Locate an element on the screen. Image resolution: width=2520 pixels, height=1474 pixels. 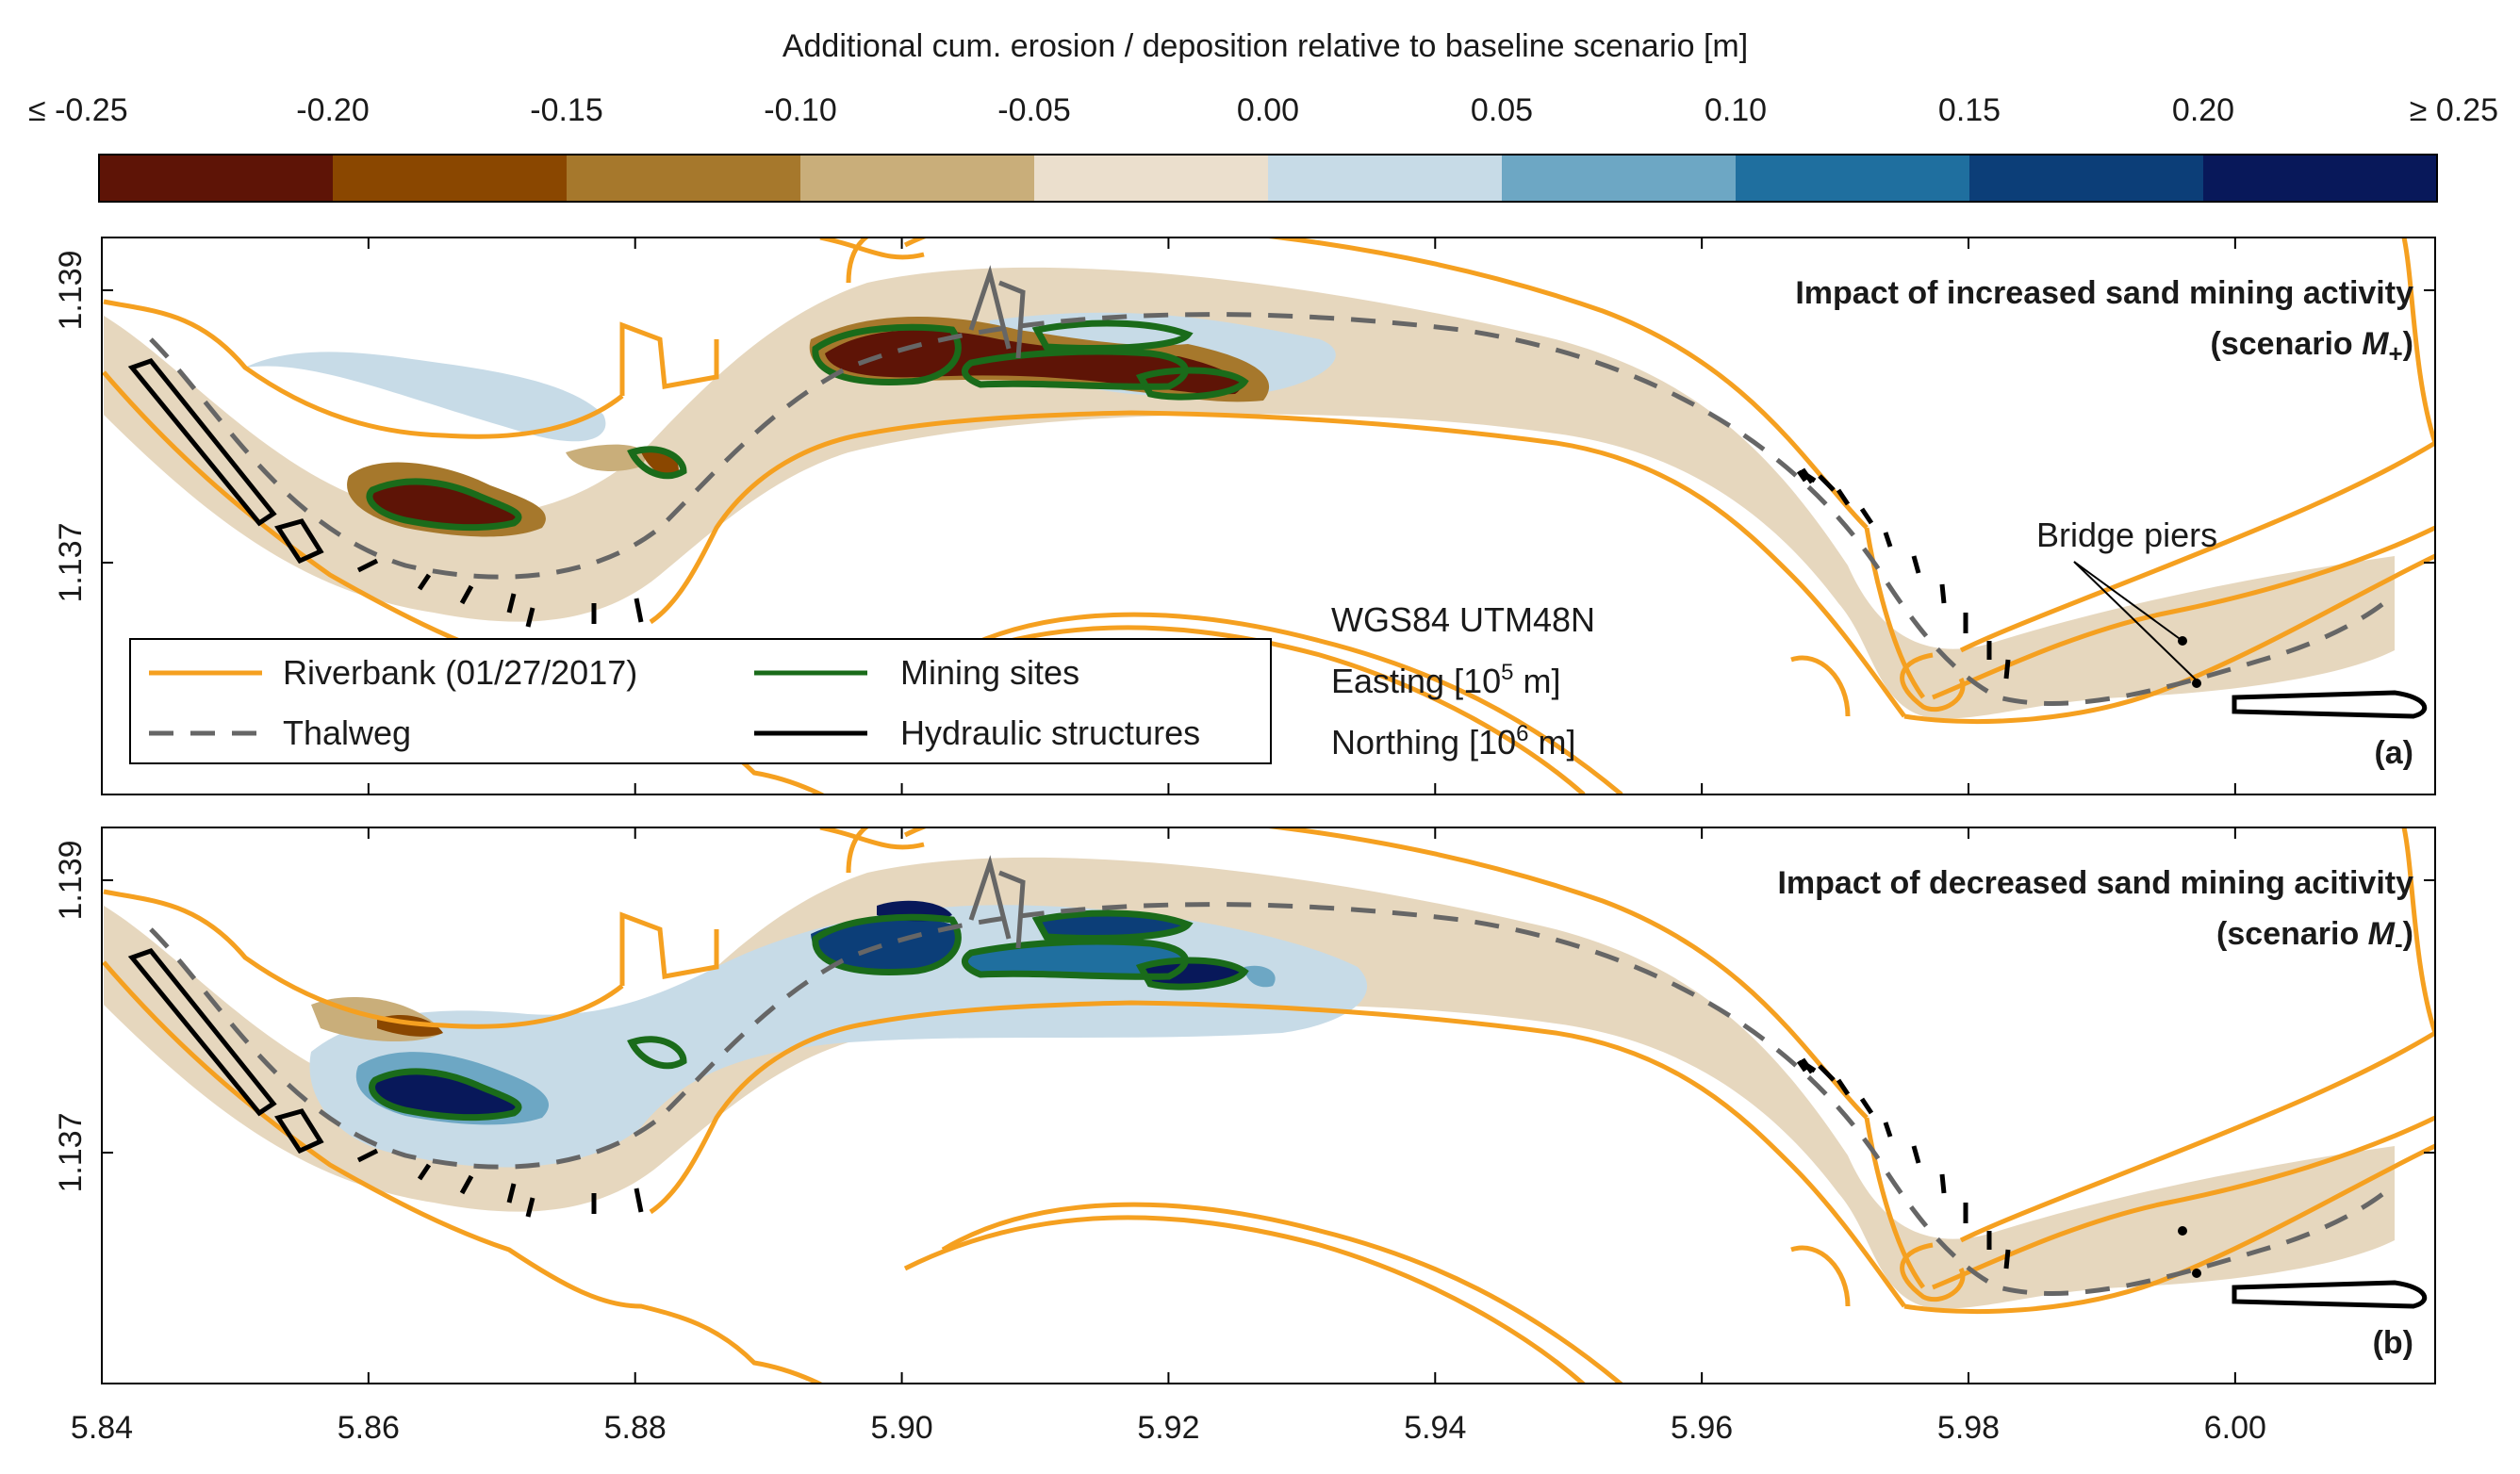
colorbar-frame is located at coordinates (1268, 178).